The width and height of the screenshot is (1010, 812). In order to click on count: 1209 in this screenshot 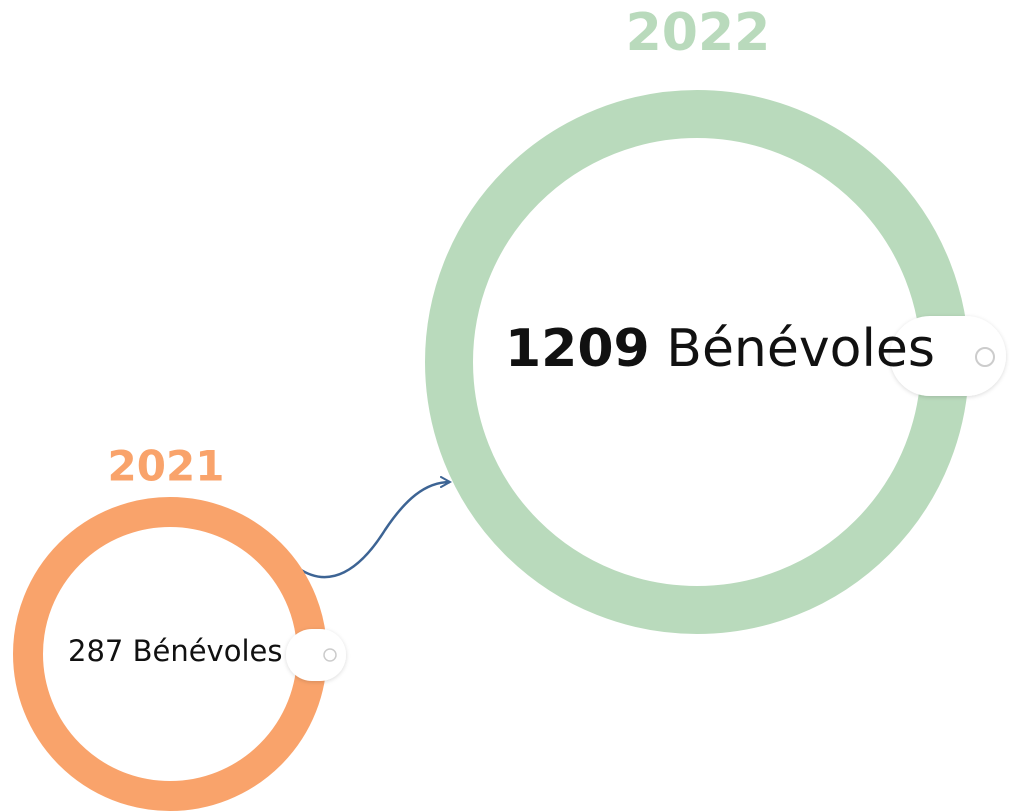, I will do `click(577, 349)`.